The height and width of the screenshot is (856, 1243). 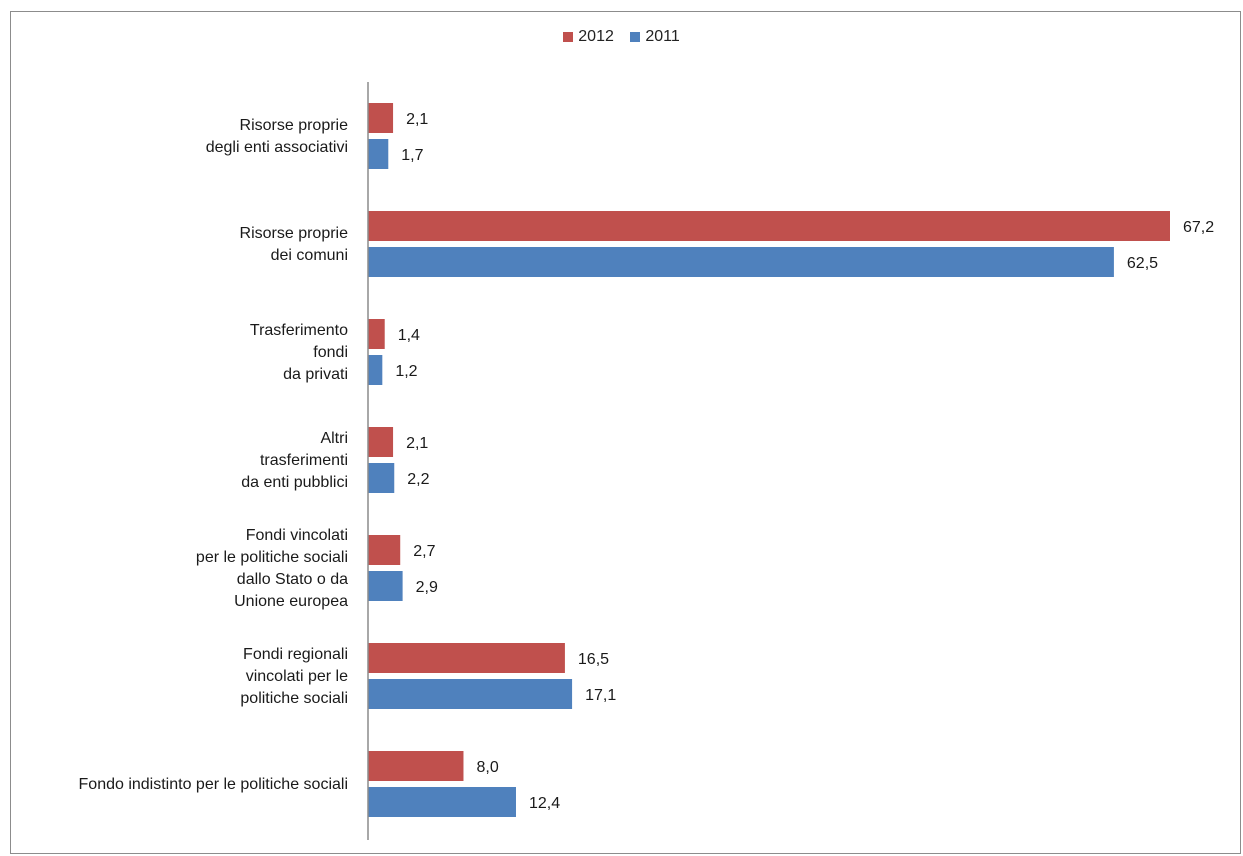 I want to click on category-label: Altri trasferimenti da enti pubblici, so click(x=294, y=460).